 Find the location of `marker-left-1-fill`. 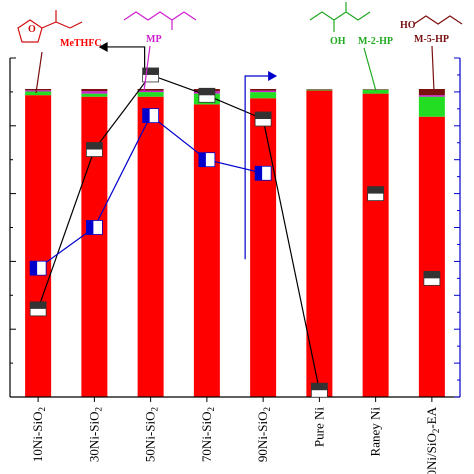

marker-left-1-fill is located at coordinates (94, 146).